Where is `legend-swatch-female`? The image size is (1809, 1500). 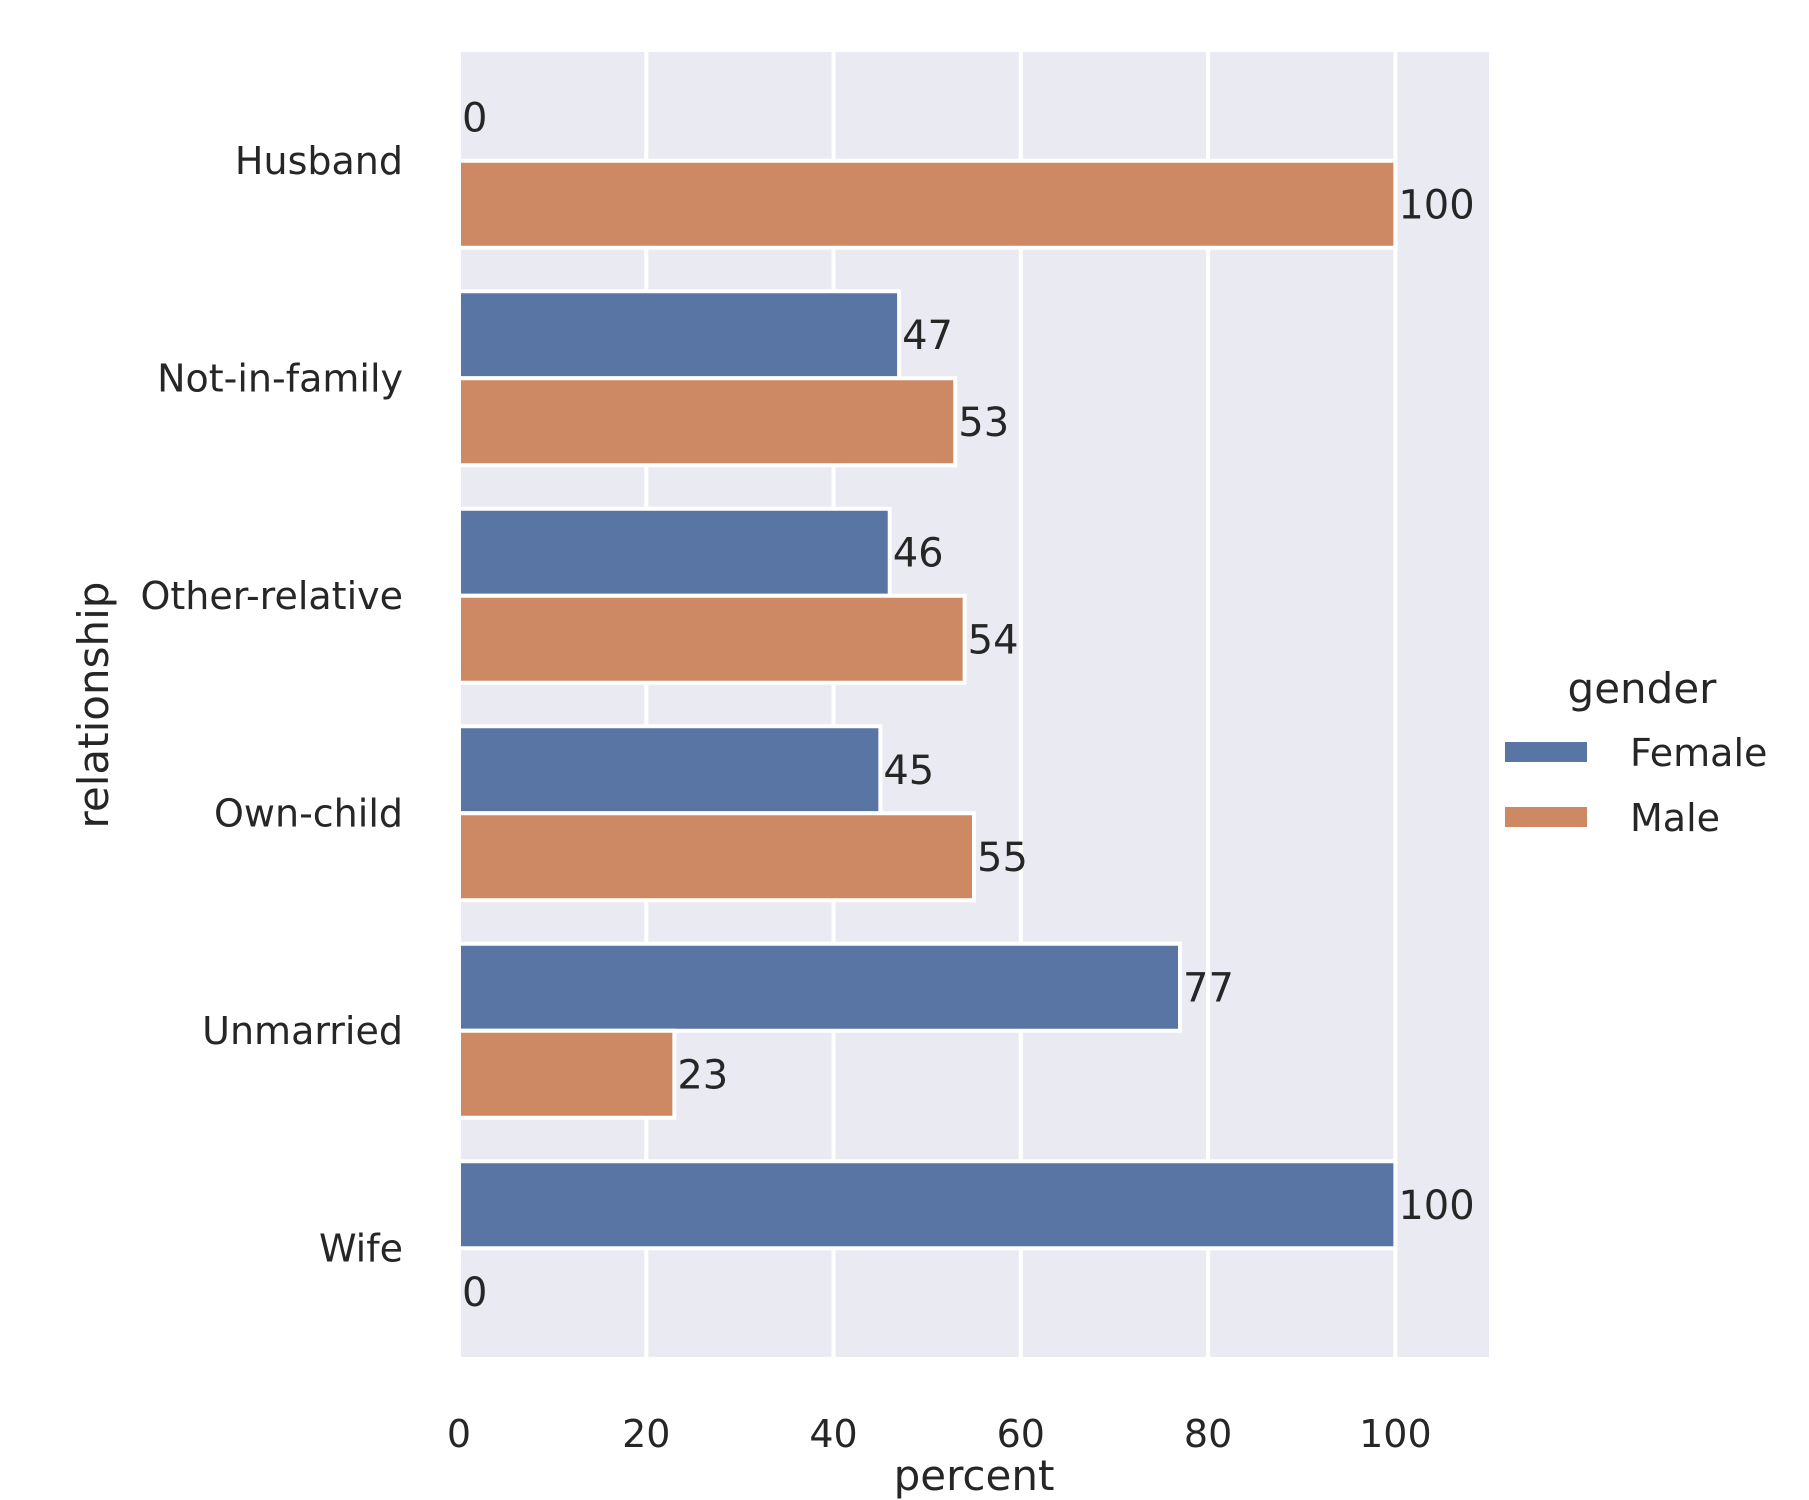
legend-swatch-female is located at coordinates (1546, 752).